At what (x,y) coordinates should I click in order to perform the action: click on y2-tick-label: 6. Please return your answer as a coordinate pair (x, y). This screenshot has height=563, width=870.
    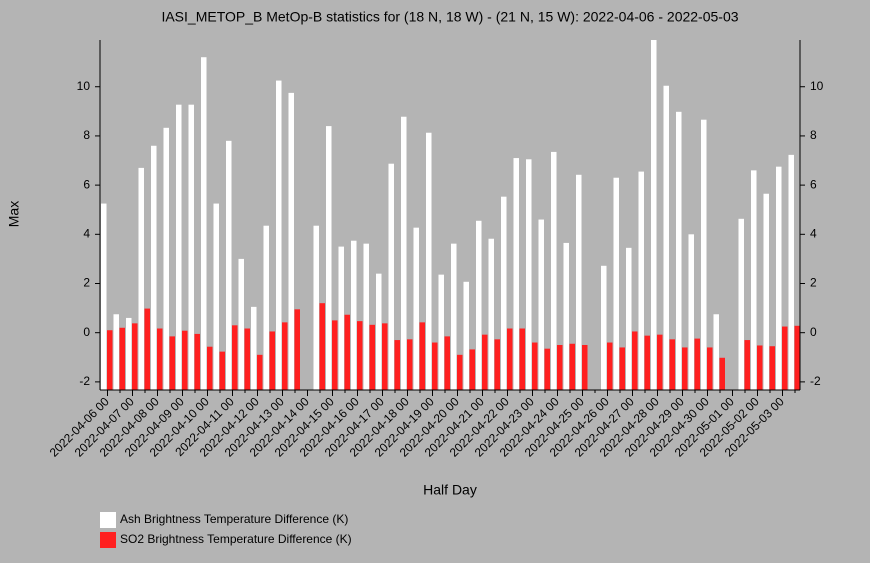
    Looking at the image, I should click on (813, 184).